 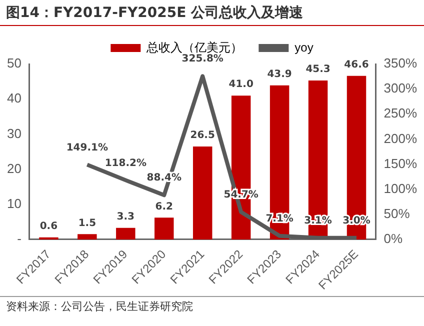 I want to click on y2-tick-label: 300%, so click(x=401, y=88).